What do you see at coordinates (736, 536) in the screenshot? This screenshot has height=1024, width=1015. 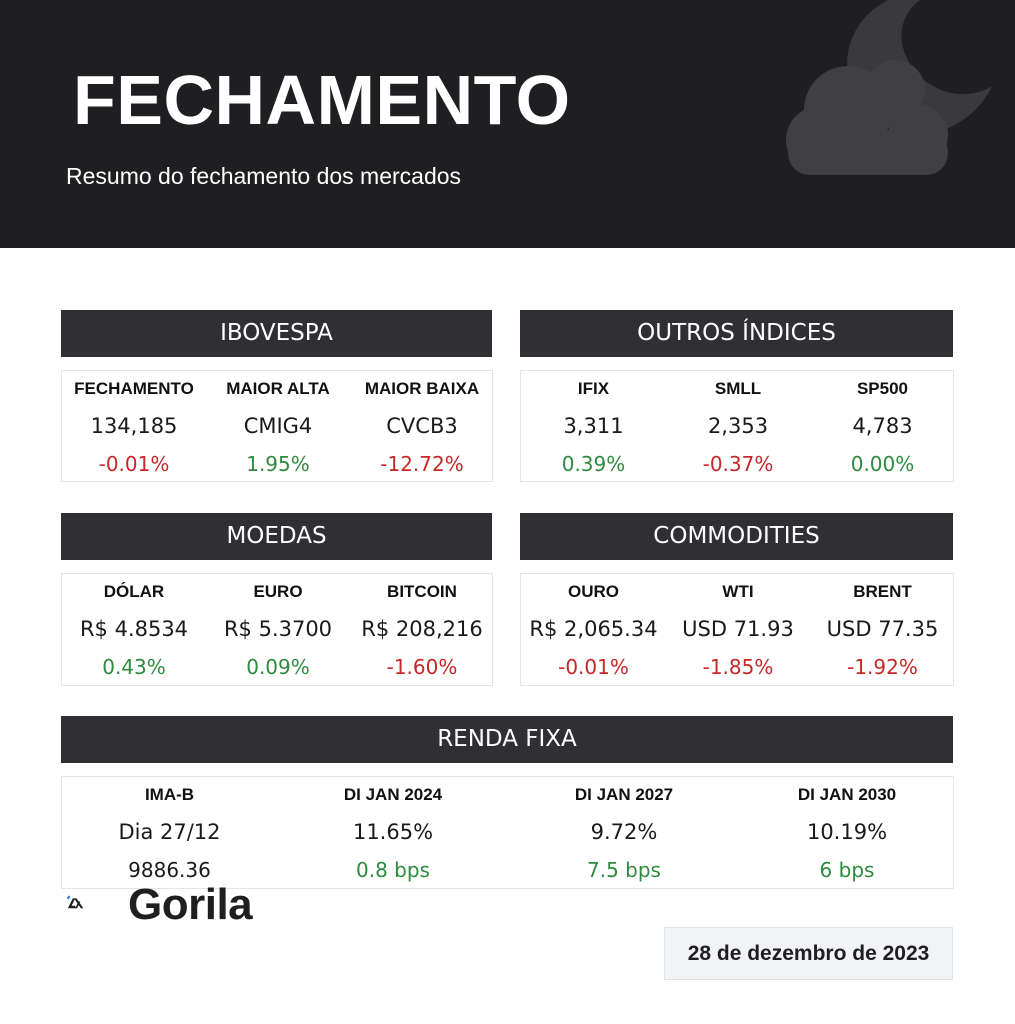 I see `section-header-commodities: COMMODITIES` at bounding box center [736, 536].